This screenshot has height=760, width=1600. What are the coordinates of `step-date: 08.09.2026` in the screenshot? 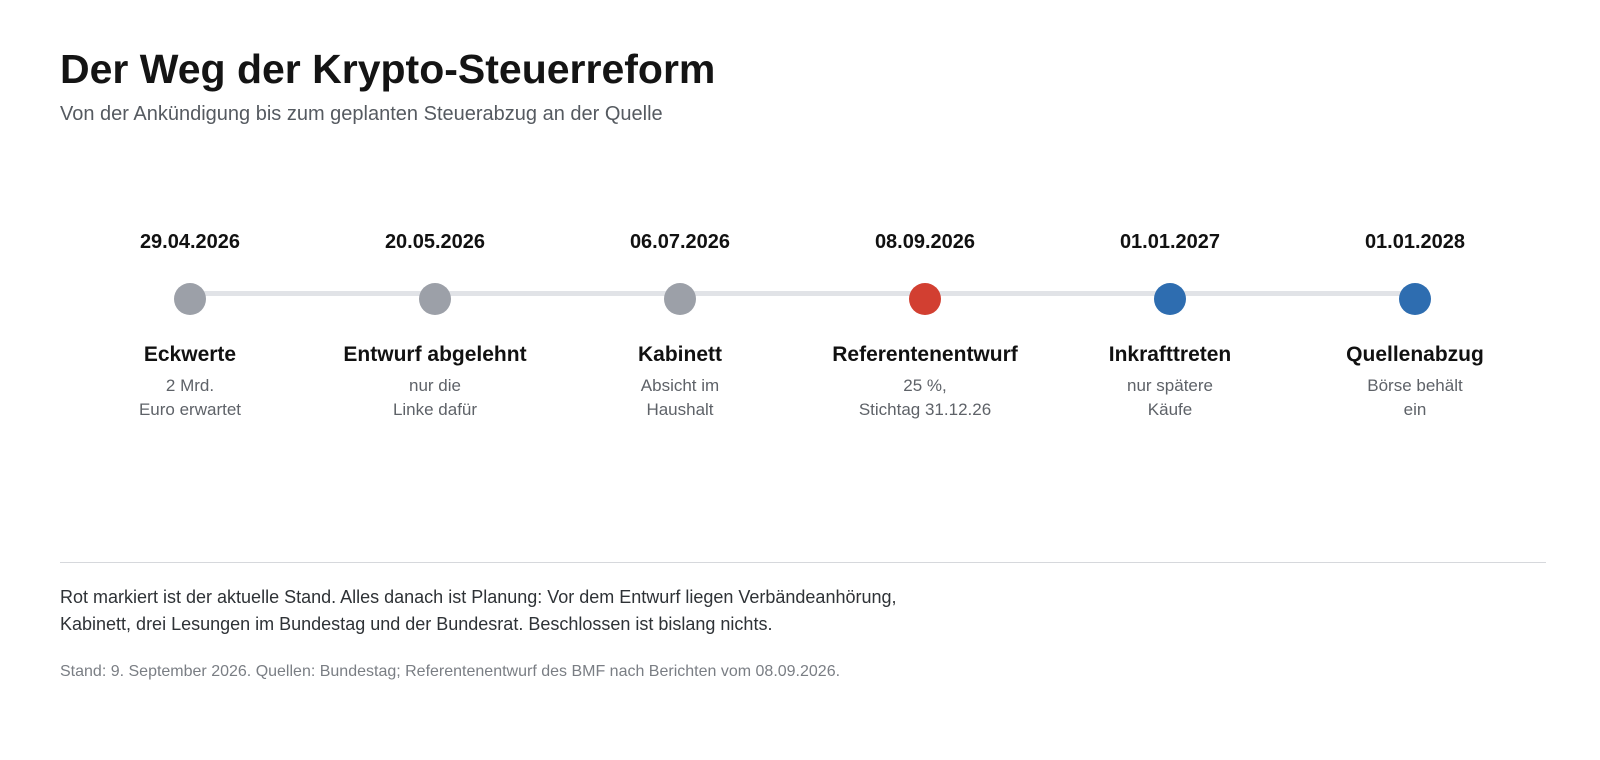 It's located at (925, 242).